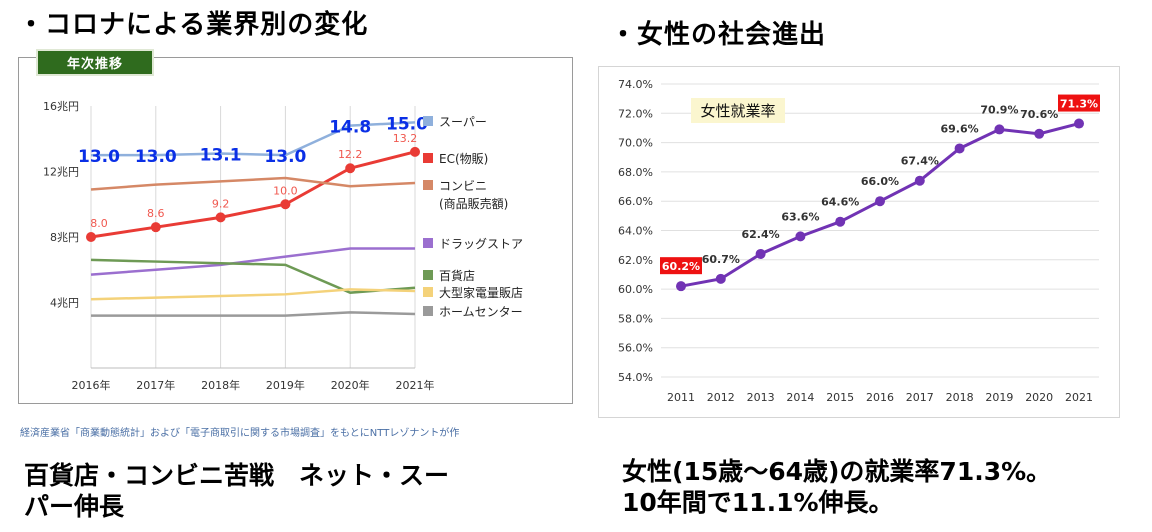 The height and width of the screenshot is (532, 1152). What do you see at coordinates (350, 385) in the screenshot?
I see `x-tick-label: 2020年` at bounding box center [350, 385].